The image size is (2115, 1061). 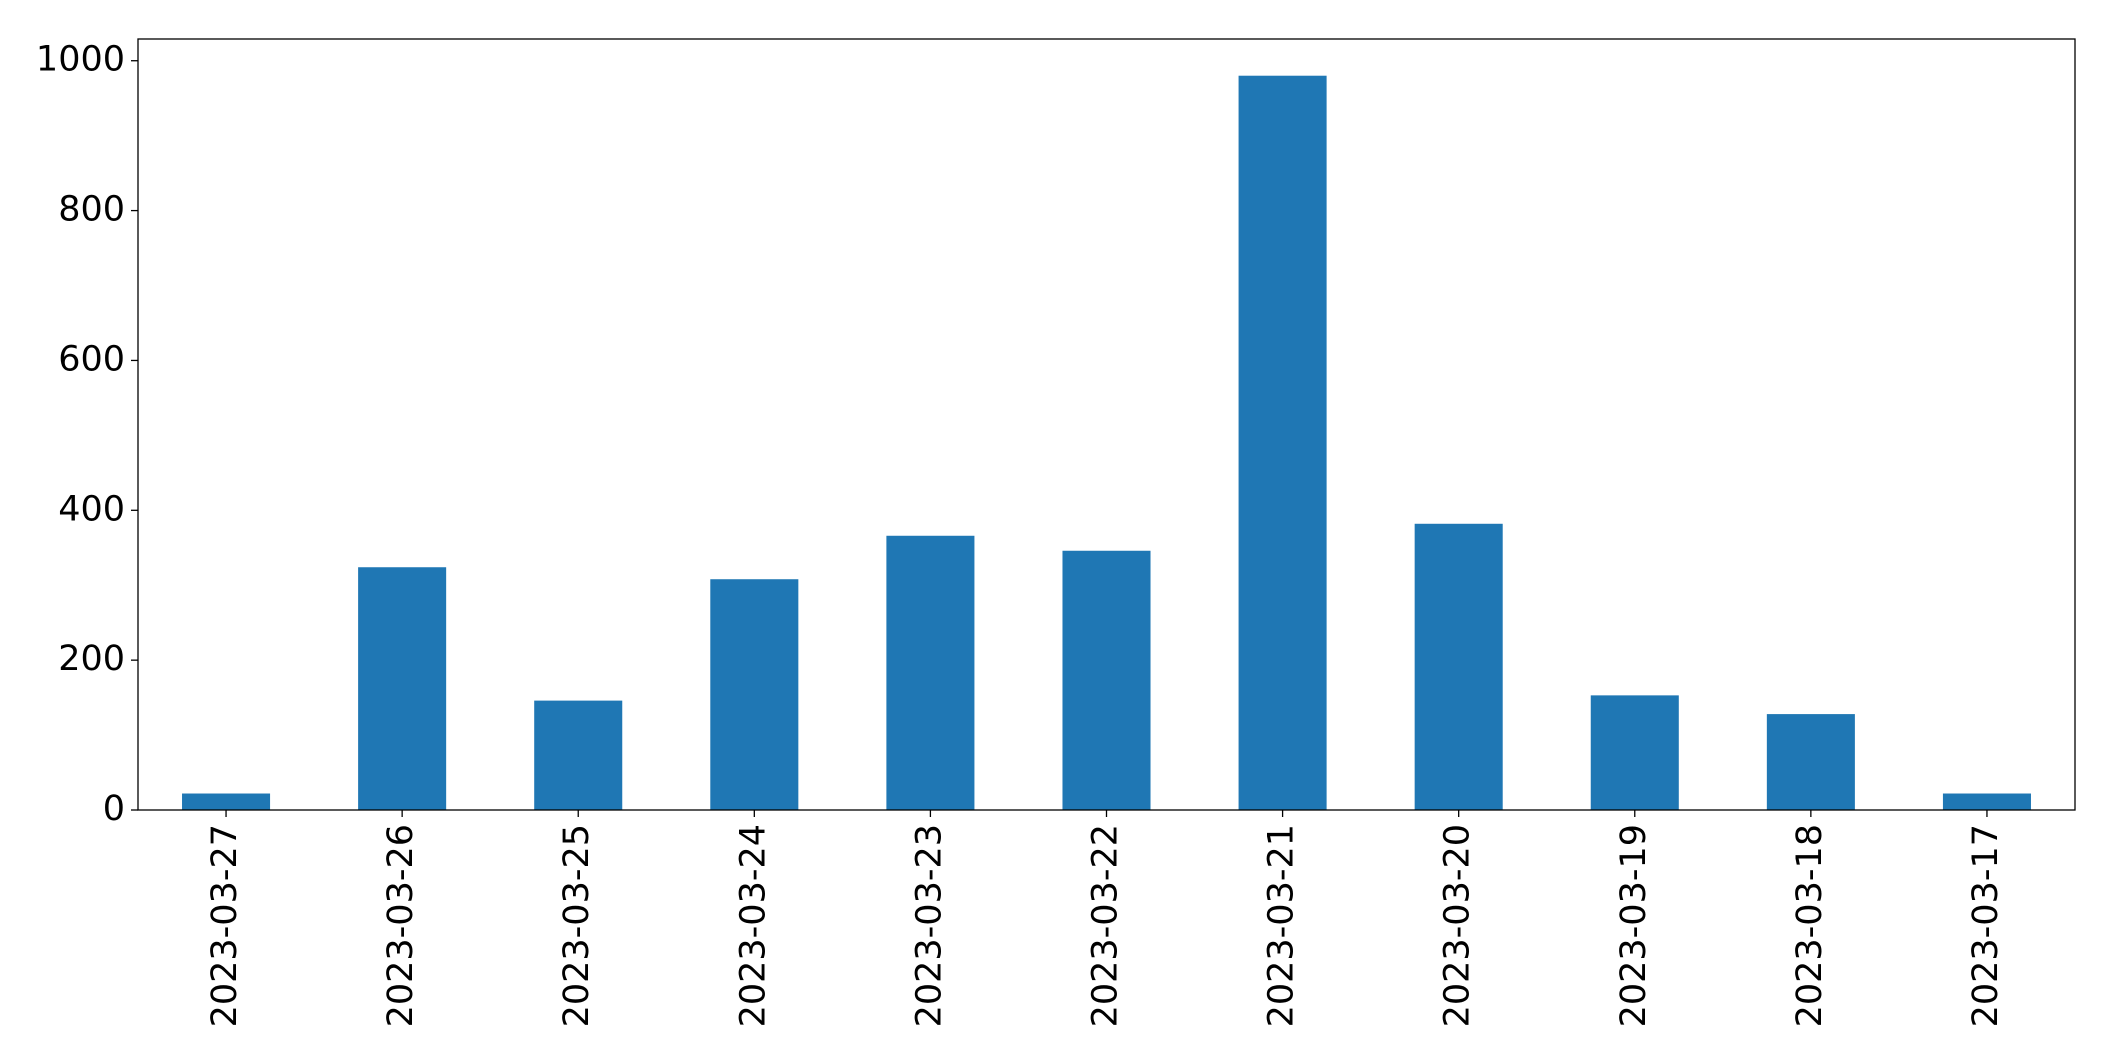 What do you see at coordinates (1282, 925) in the screenshot?
I see `x-tick-label: 2023-03-21` at bounding box center [1282, 925].